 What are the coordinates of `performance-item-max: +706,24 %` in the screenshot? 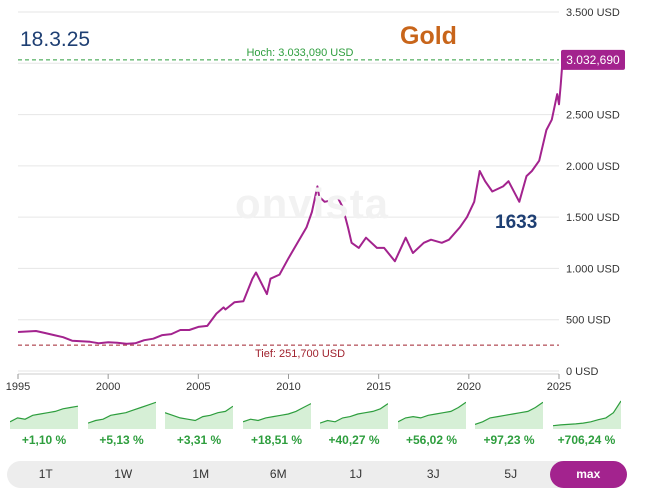 It's located at (586, 423).